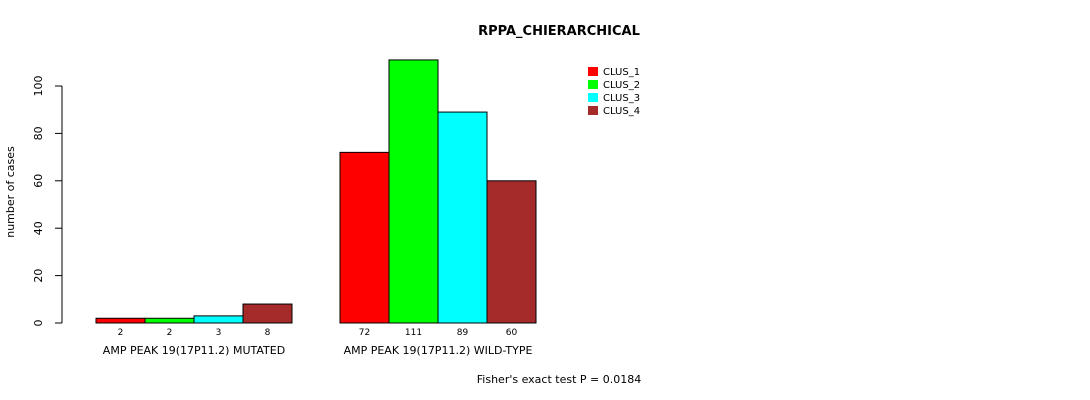 The width and height of the screenshot is (1090, 400). I want to click on fisher-test-annotation: Fisher's exact test P = 0.0184, so click(559, 379).